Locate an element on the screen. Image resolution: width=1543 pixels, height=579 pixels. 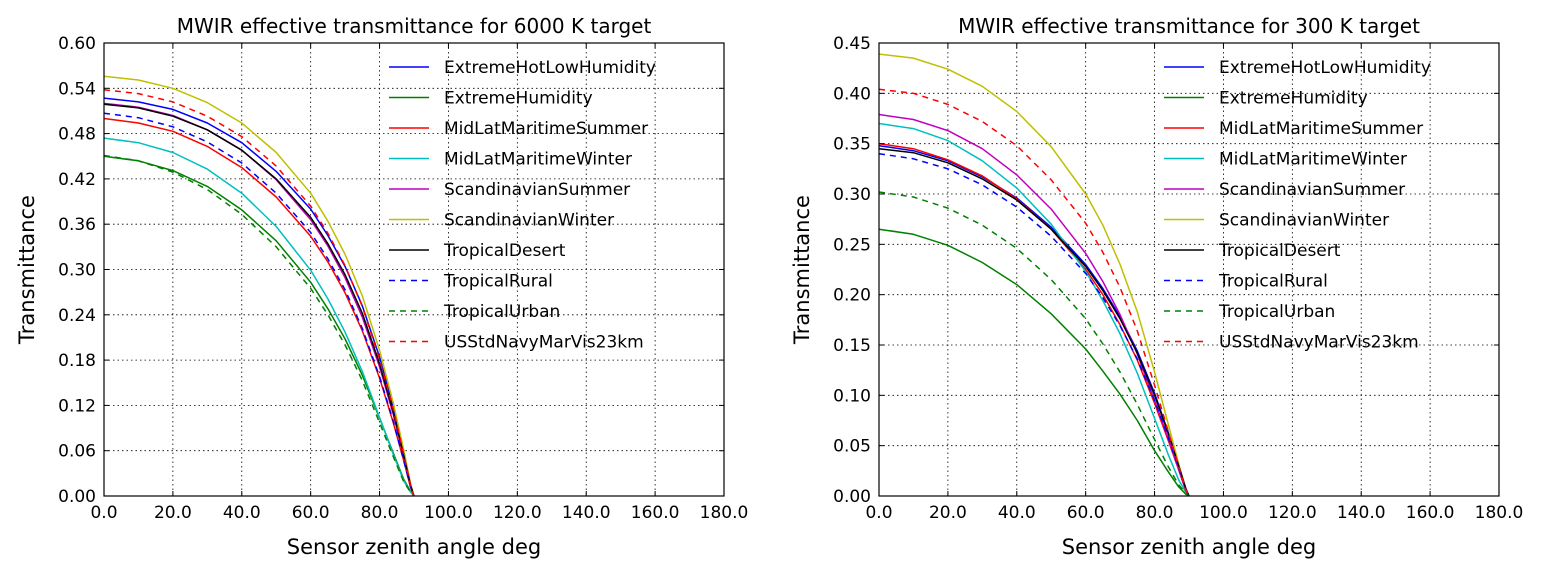
y-tick-label: 0.54 is located at coordinates (77, 89).